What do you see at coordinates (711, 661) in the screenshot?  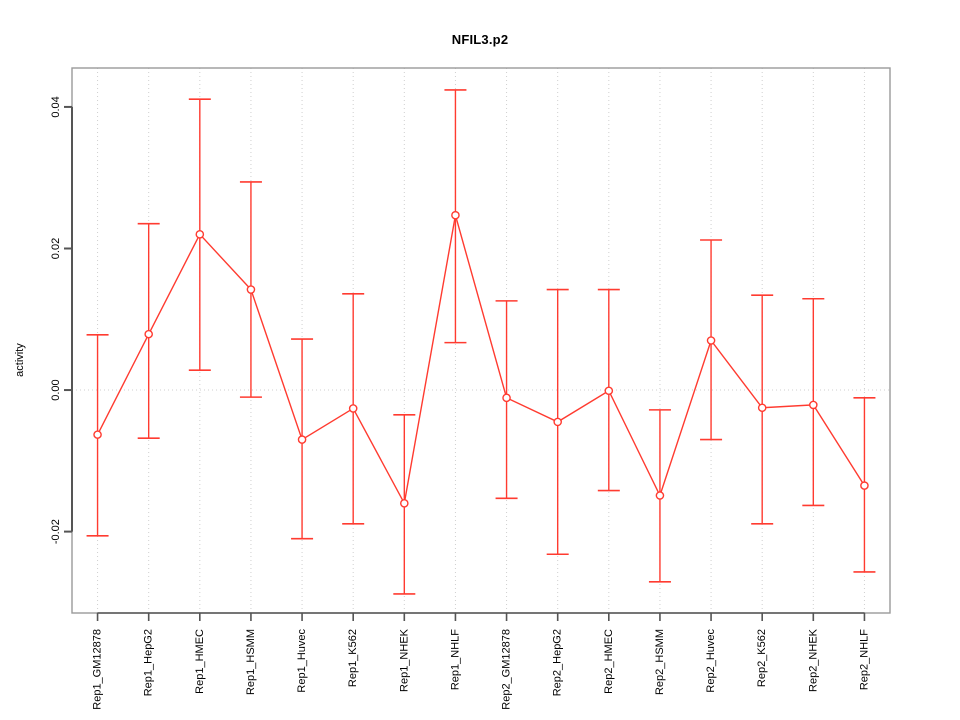 I see `x-axis-tick-label: Rep2_Huvec` at bounding box center [711, 661].